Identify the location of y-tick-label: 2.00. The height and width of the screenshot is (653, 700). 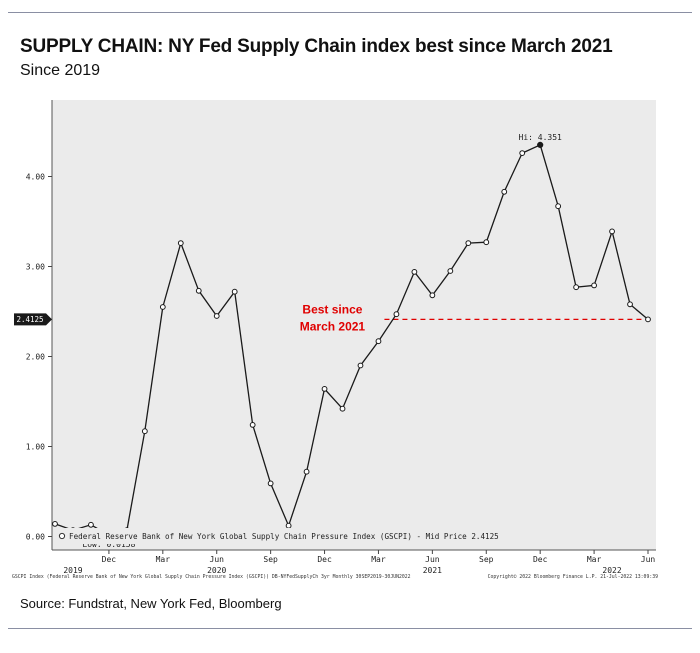
(35, 357).